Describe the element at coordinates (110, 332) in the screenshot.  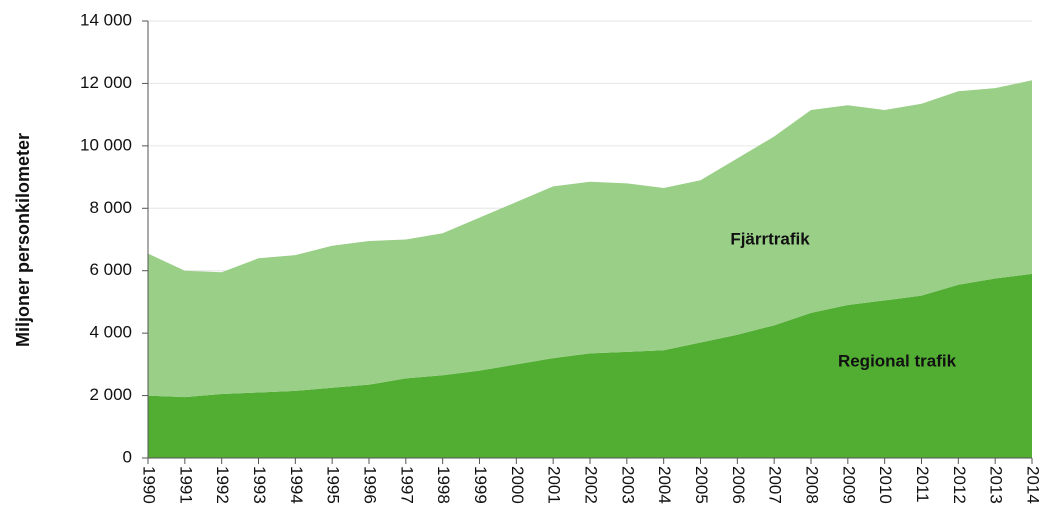
I see `y-tick-label: 4 000` at that location.